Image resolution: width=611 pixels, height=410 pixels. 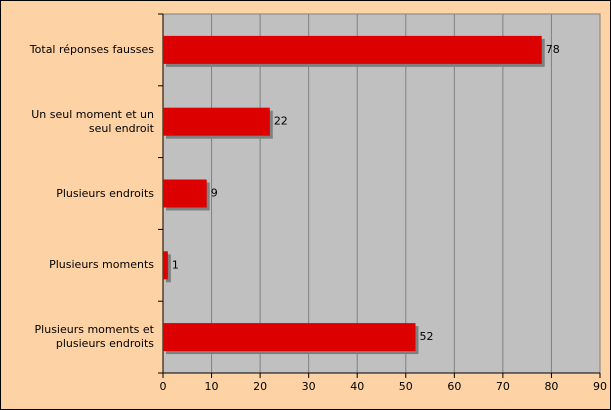 I want to click on x-tick-label: 40, so click(x=357, y=386).